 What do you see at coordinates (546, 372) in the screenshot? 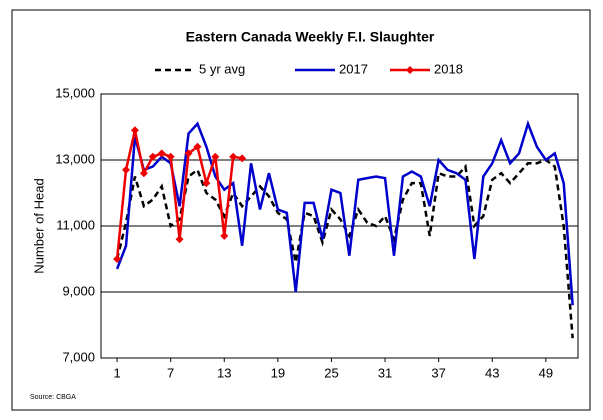
I see `x-tick-label: 49` at bounding box center [546, 372].